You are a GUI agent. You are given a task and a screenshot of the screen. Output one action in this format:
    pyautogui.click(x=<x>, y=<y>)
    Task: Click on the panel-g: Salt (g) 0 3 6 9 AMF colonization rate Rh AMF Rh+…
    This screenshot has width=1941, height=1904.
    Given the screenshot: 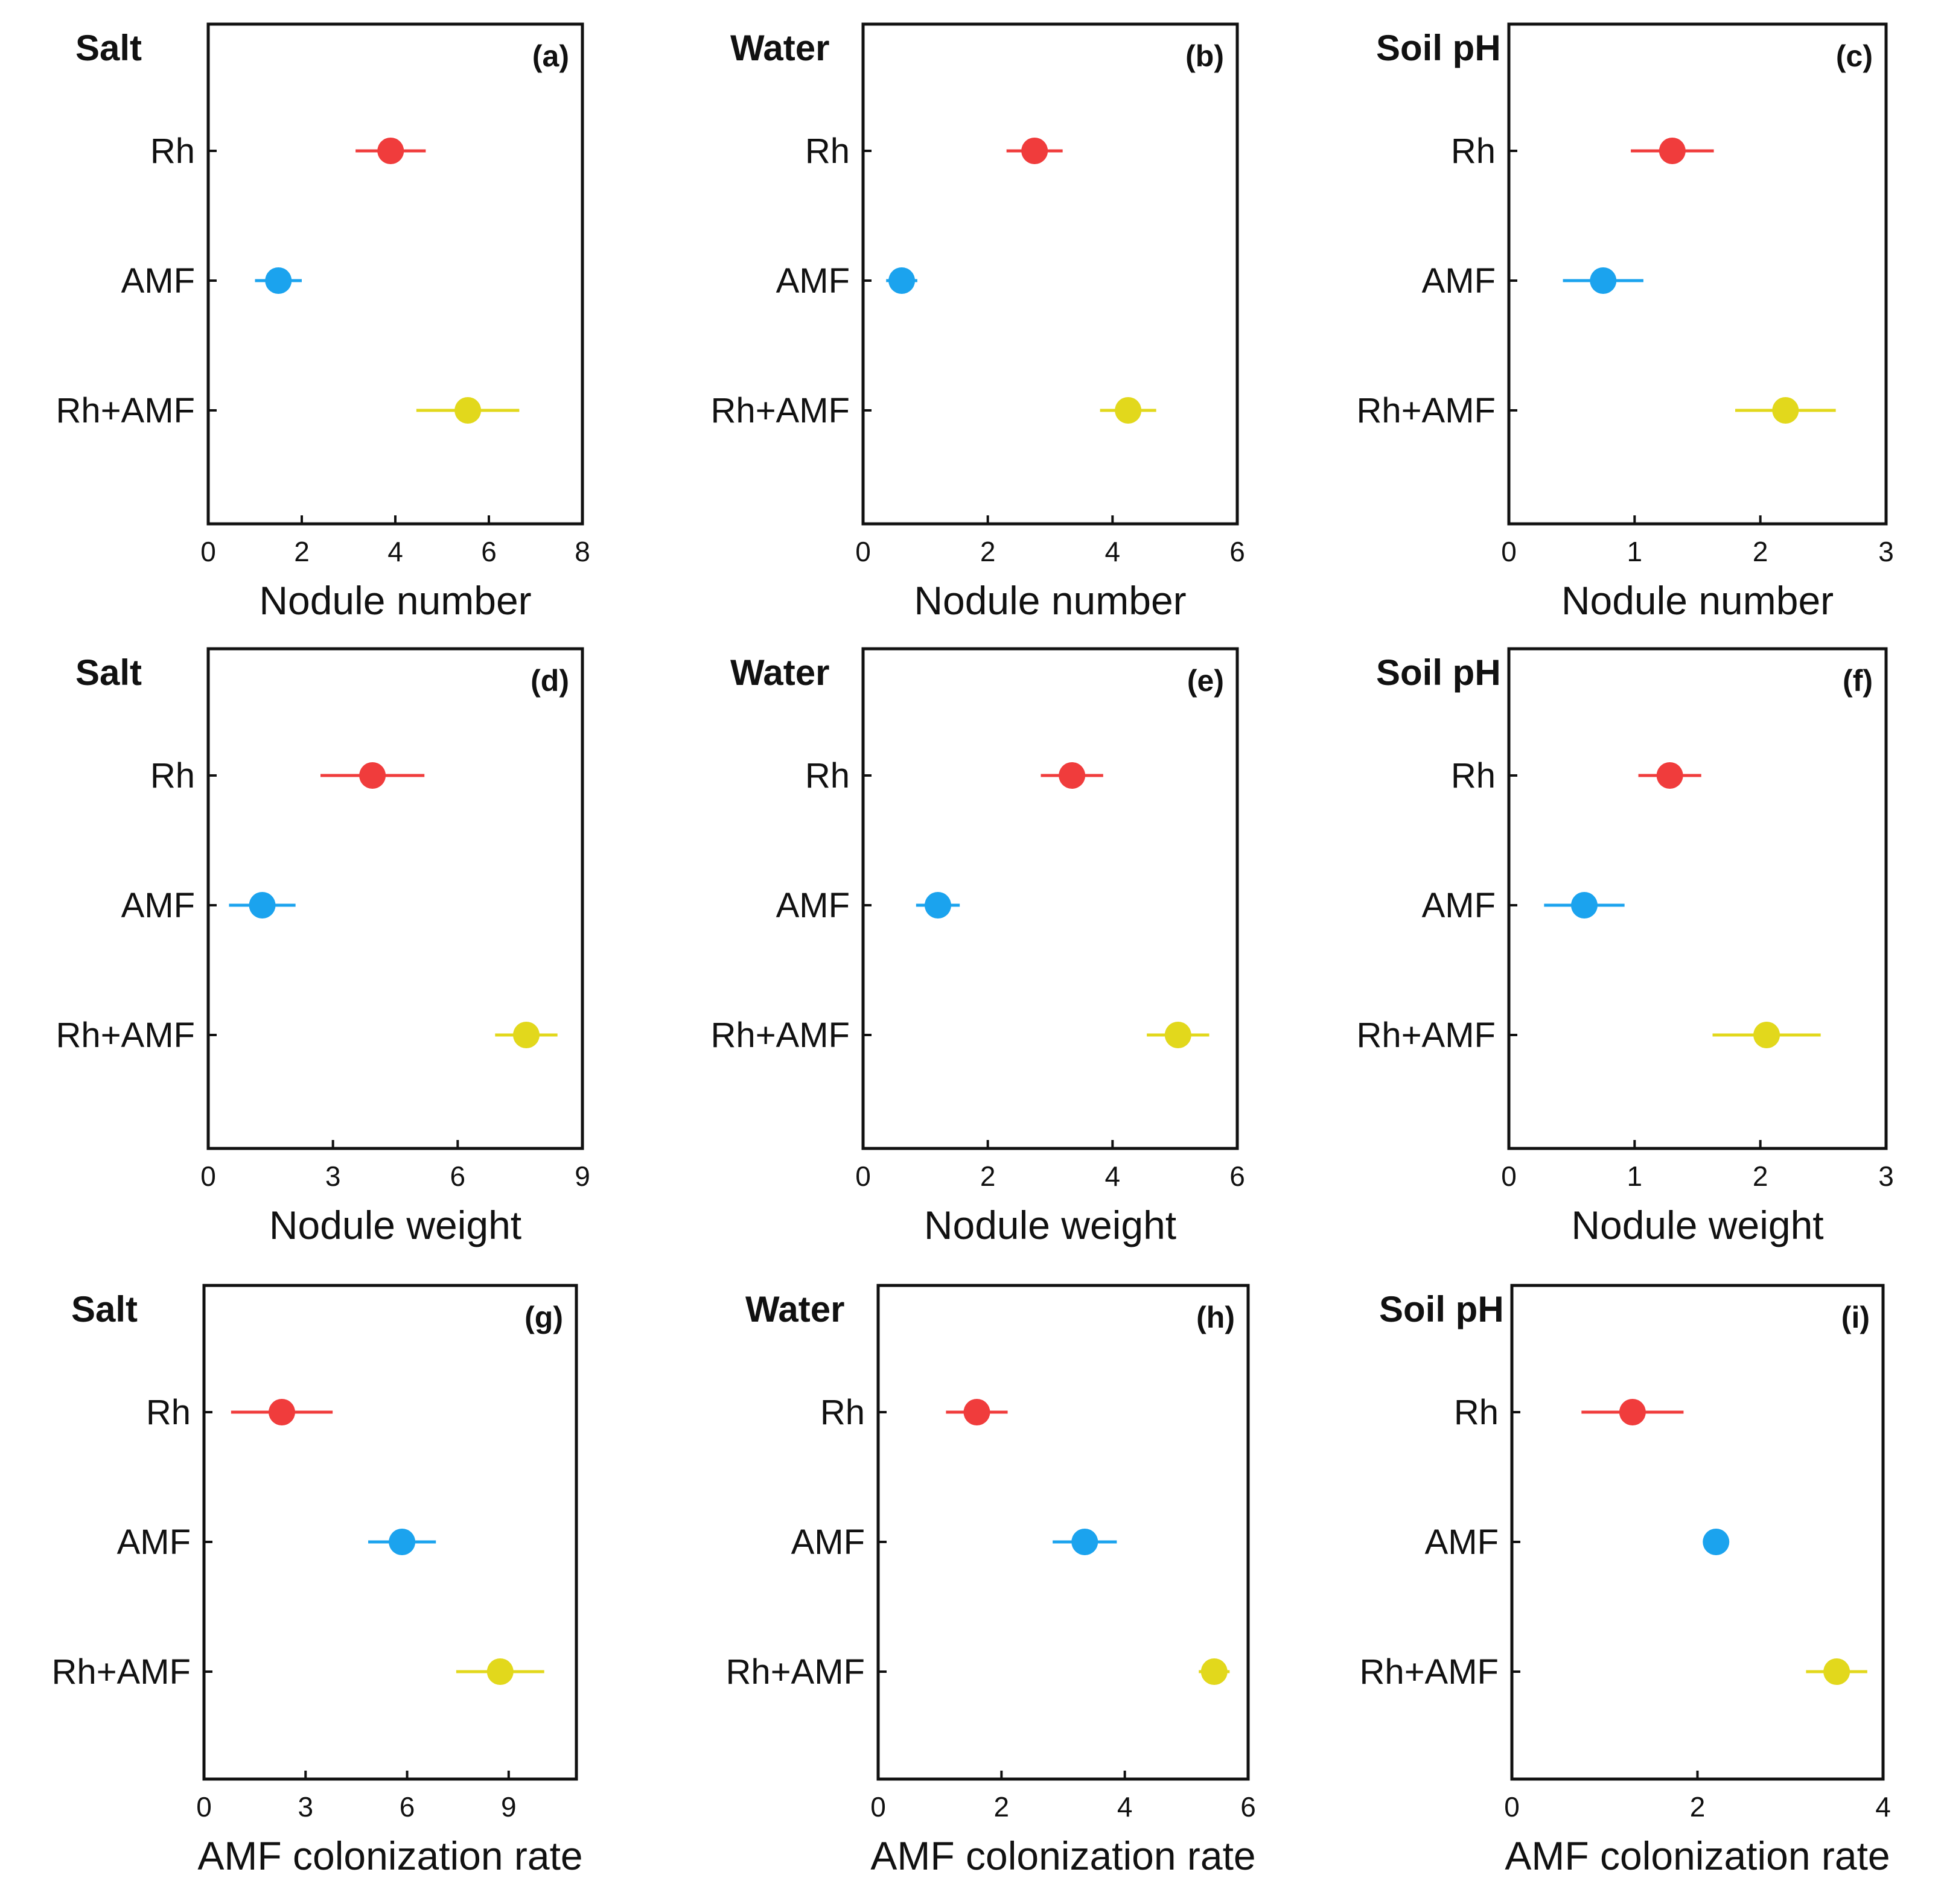 What is the action you would take?
    pyautogui.click(x=317, y=1581)
    